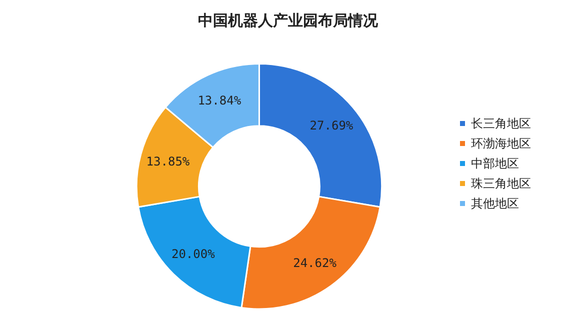 This screenshot has height=327, width=576. Describe the element at coordinates (315, 263) in the screenshot. I see `data-label: 24.62%` at that location.